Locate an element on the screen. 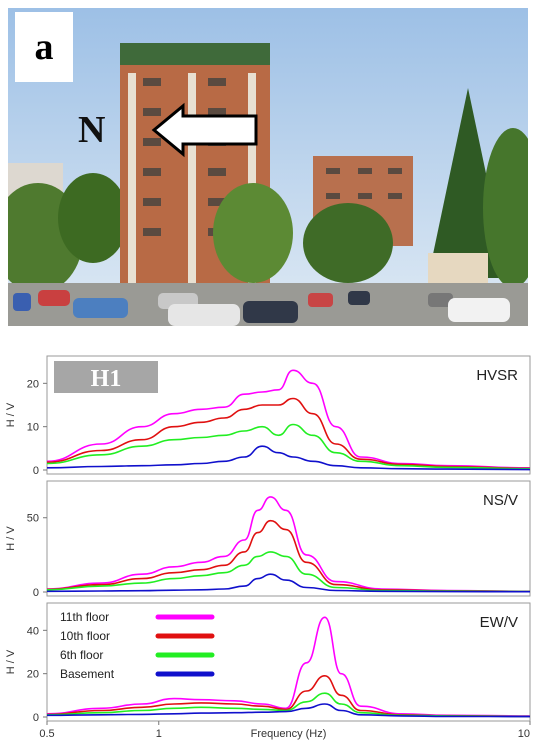 The width and height of the screenshot is (536, 747). series-line-6th-floor is located at coordinates (288, 446).